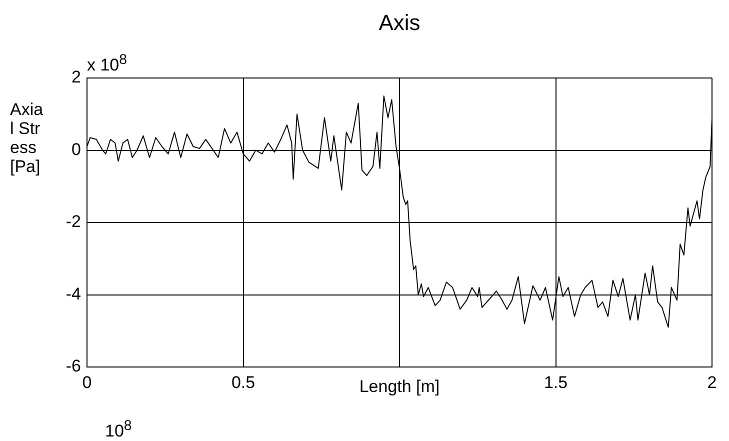 The width and height of the screenshot is (729, 441). What do you see at coordinates (712, 382) in the screenshot?
I see `x-tick-label: 2` at bounding box center [712, 382].